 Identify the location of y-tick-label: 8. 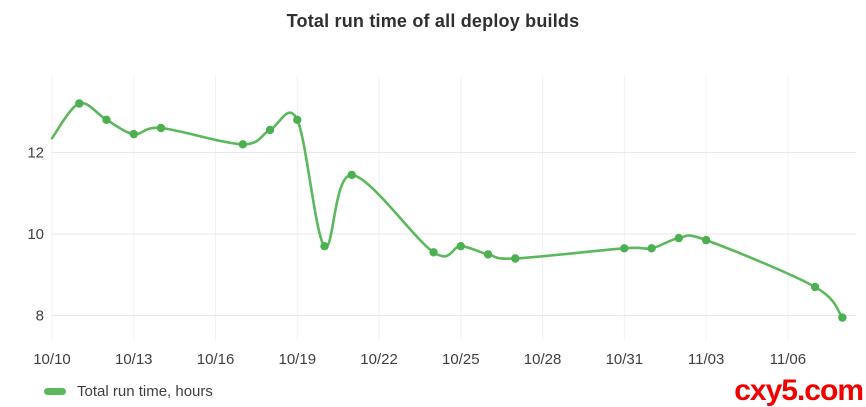
(40, 316).